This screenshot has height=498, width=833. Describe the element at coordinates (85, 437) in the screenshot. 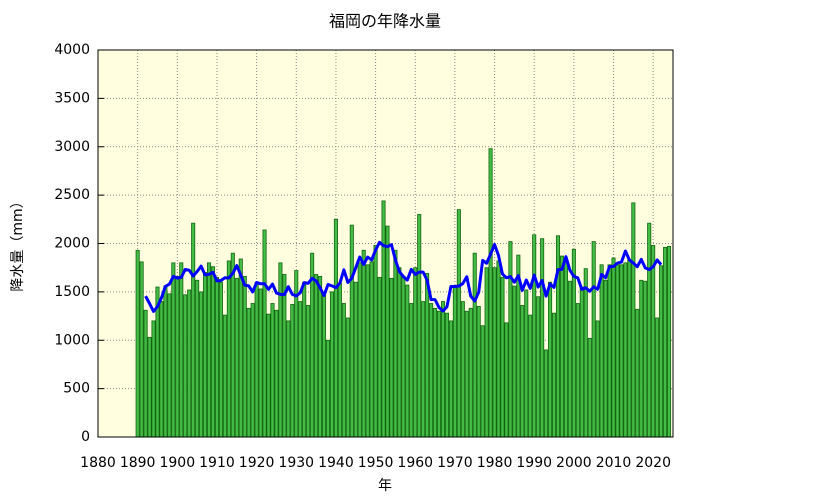

I see `y-tick-label: 0` at that location.